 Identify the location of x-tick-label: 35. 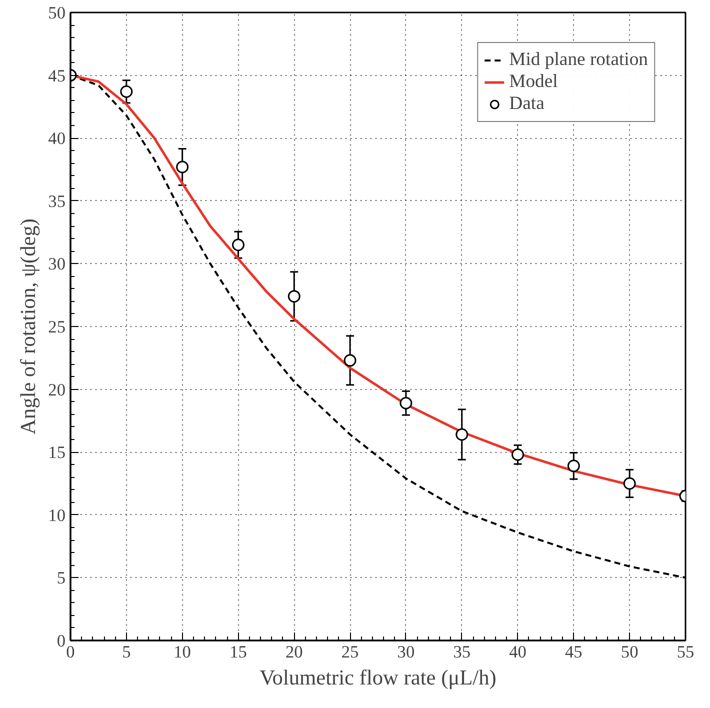
(462, 652).